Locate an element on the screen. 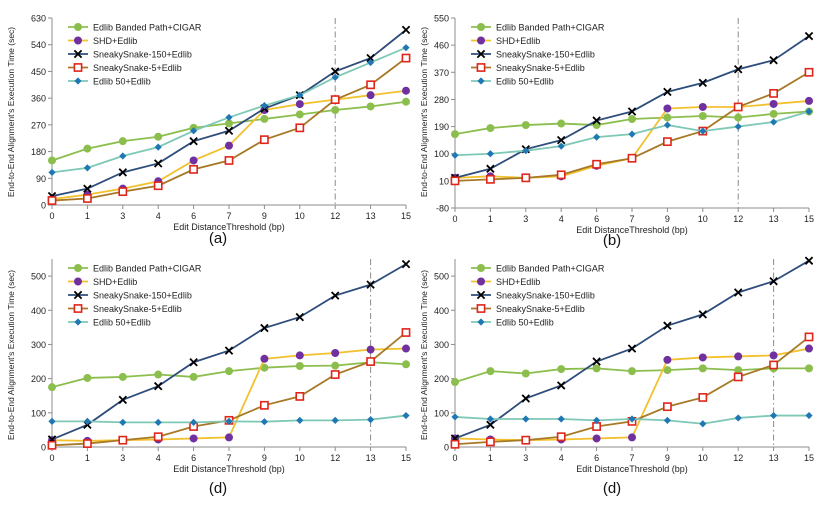 This screenshot has height=508, width=830. x-tick-label: 9 is located at coordinates (667, 458).